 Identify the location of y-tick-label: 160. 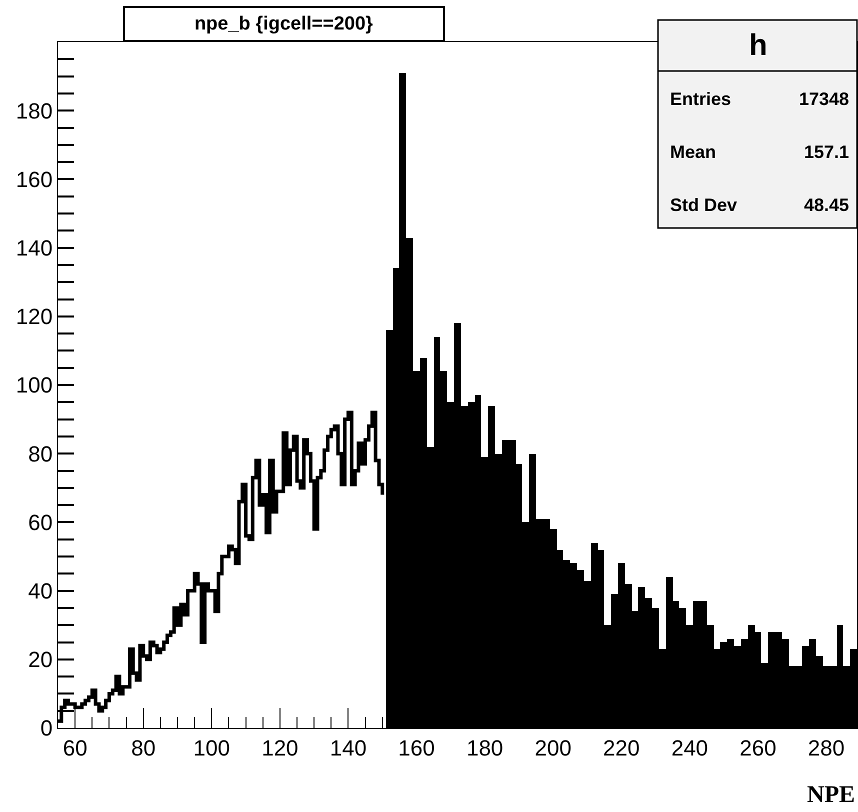
(34, 179).